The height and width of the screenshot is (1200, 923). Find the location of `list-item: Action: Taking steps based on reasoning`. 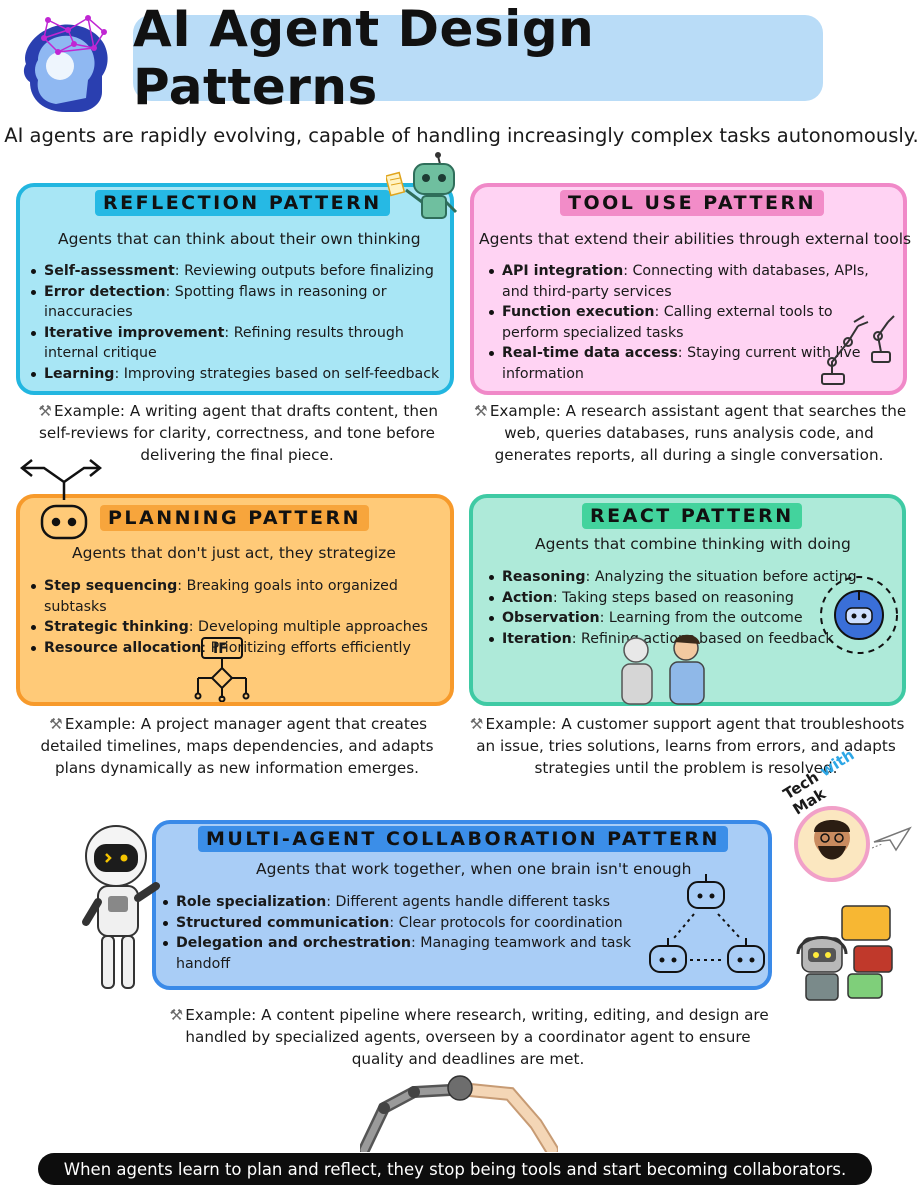

list-item: Action: Taking steps based on reasoning is located at coordinates (683, 598).